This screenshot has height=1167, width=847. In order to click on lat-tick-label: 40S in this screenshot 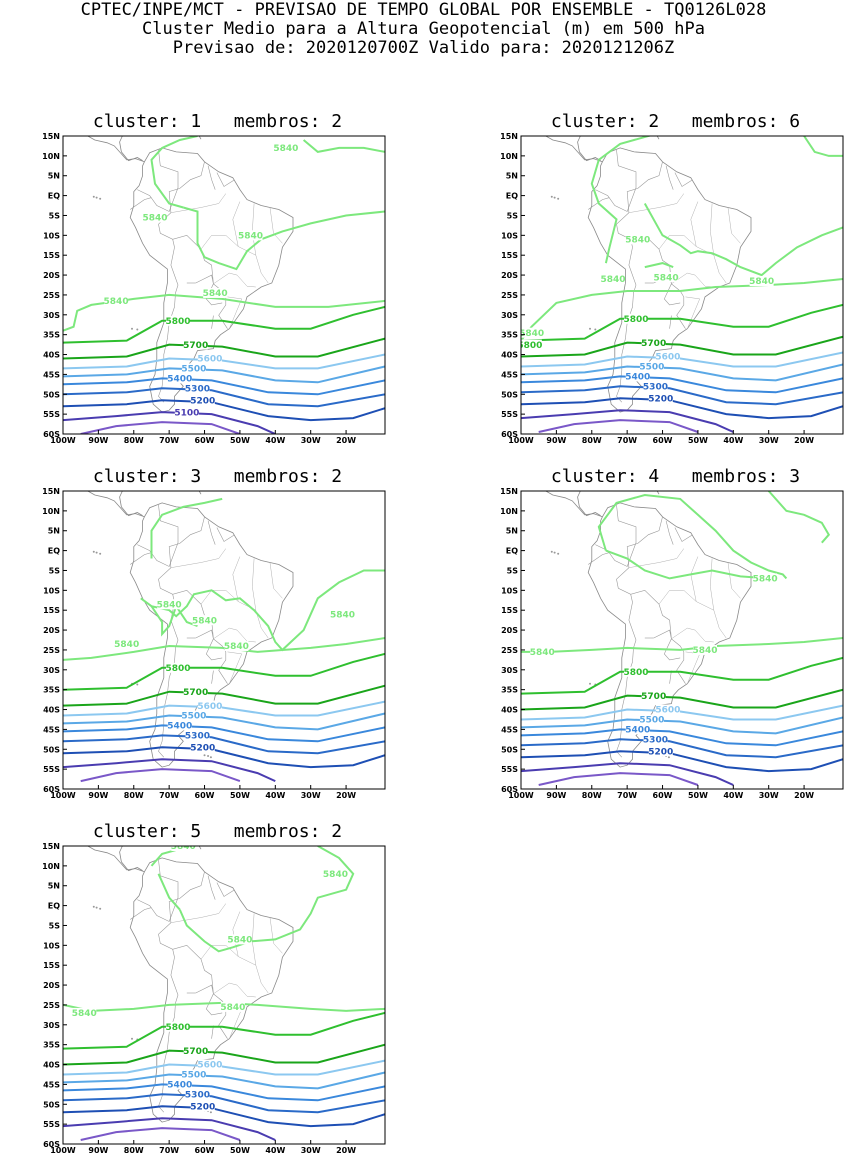, I will do `click(509, 355)`.